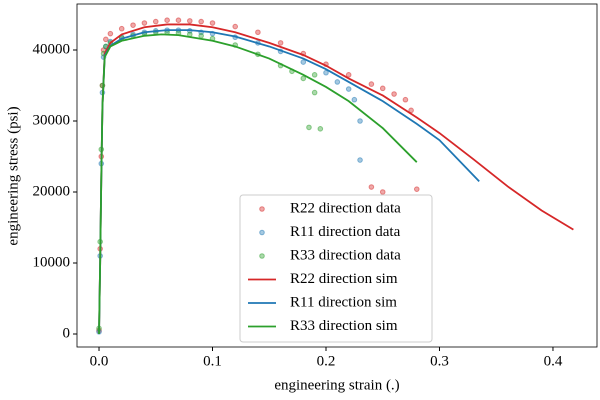  Describe the element at coordinates (52, 120) in the screenshot. I see `y-tick-label: 30000` at that location.